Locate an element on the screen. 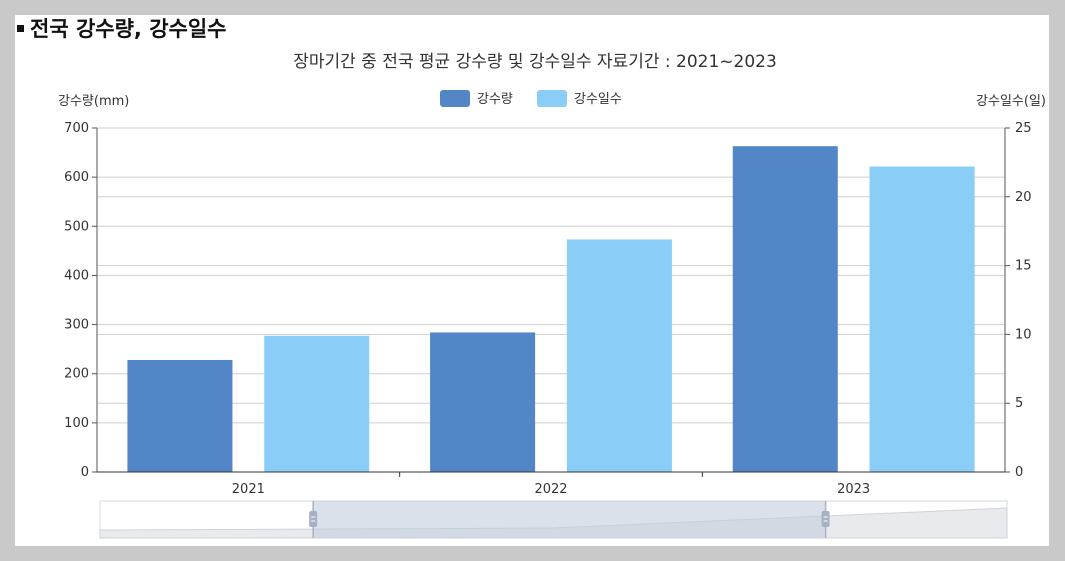 The height and width of the screenshot is (561, 1065). chart-title: 장마기간 중 전국 평균 강수량 및 강수일수 자료기간 : 2021~2023 is located at coordinates (535, 62).